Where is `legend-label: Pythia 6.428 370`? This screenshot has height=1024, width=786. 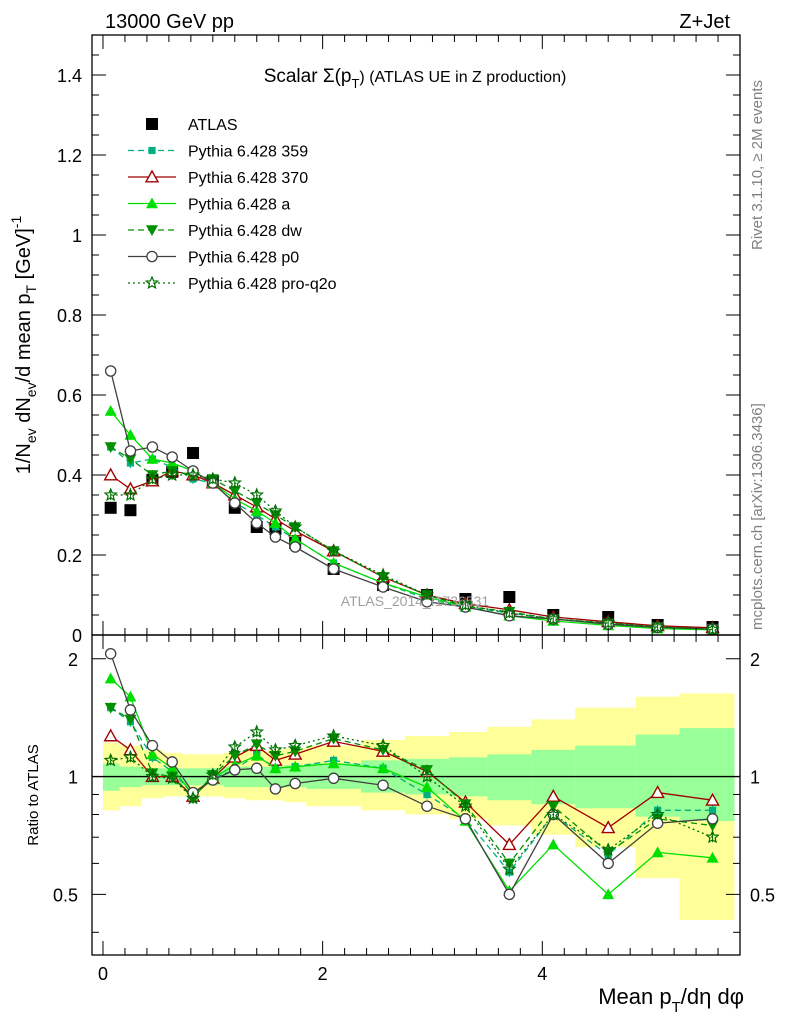
legend-label: Pythia 6.428 370 is located at coordinates (248, 178).